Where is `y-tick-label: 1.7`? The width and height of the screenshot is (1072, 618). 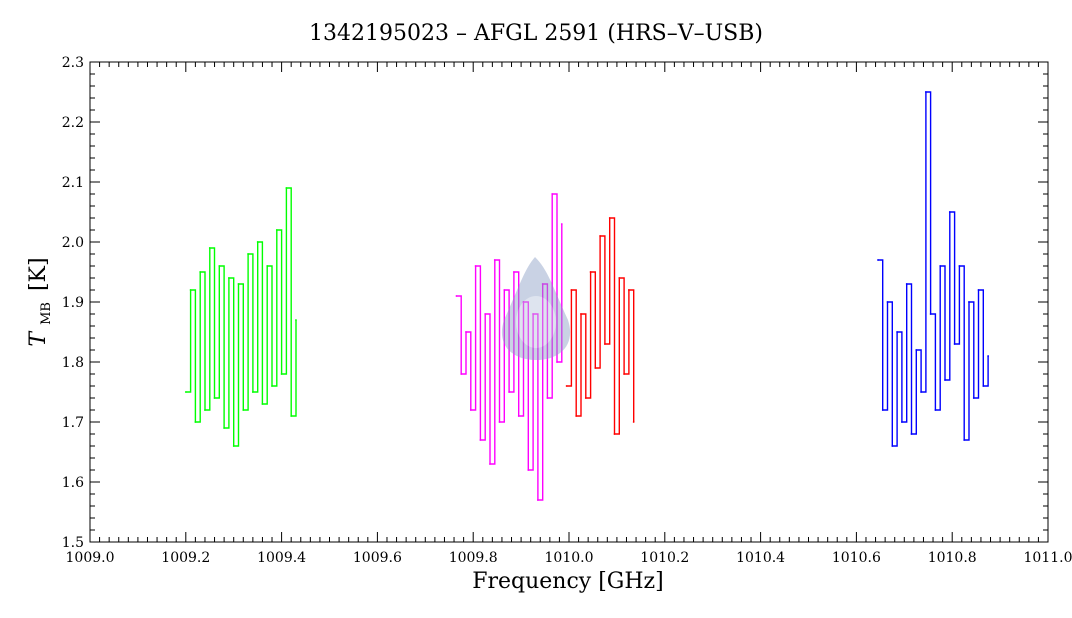 y-tick-label: 1.7 is located at coordinates (73, 423).